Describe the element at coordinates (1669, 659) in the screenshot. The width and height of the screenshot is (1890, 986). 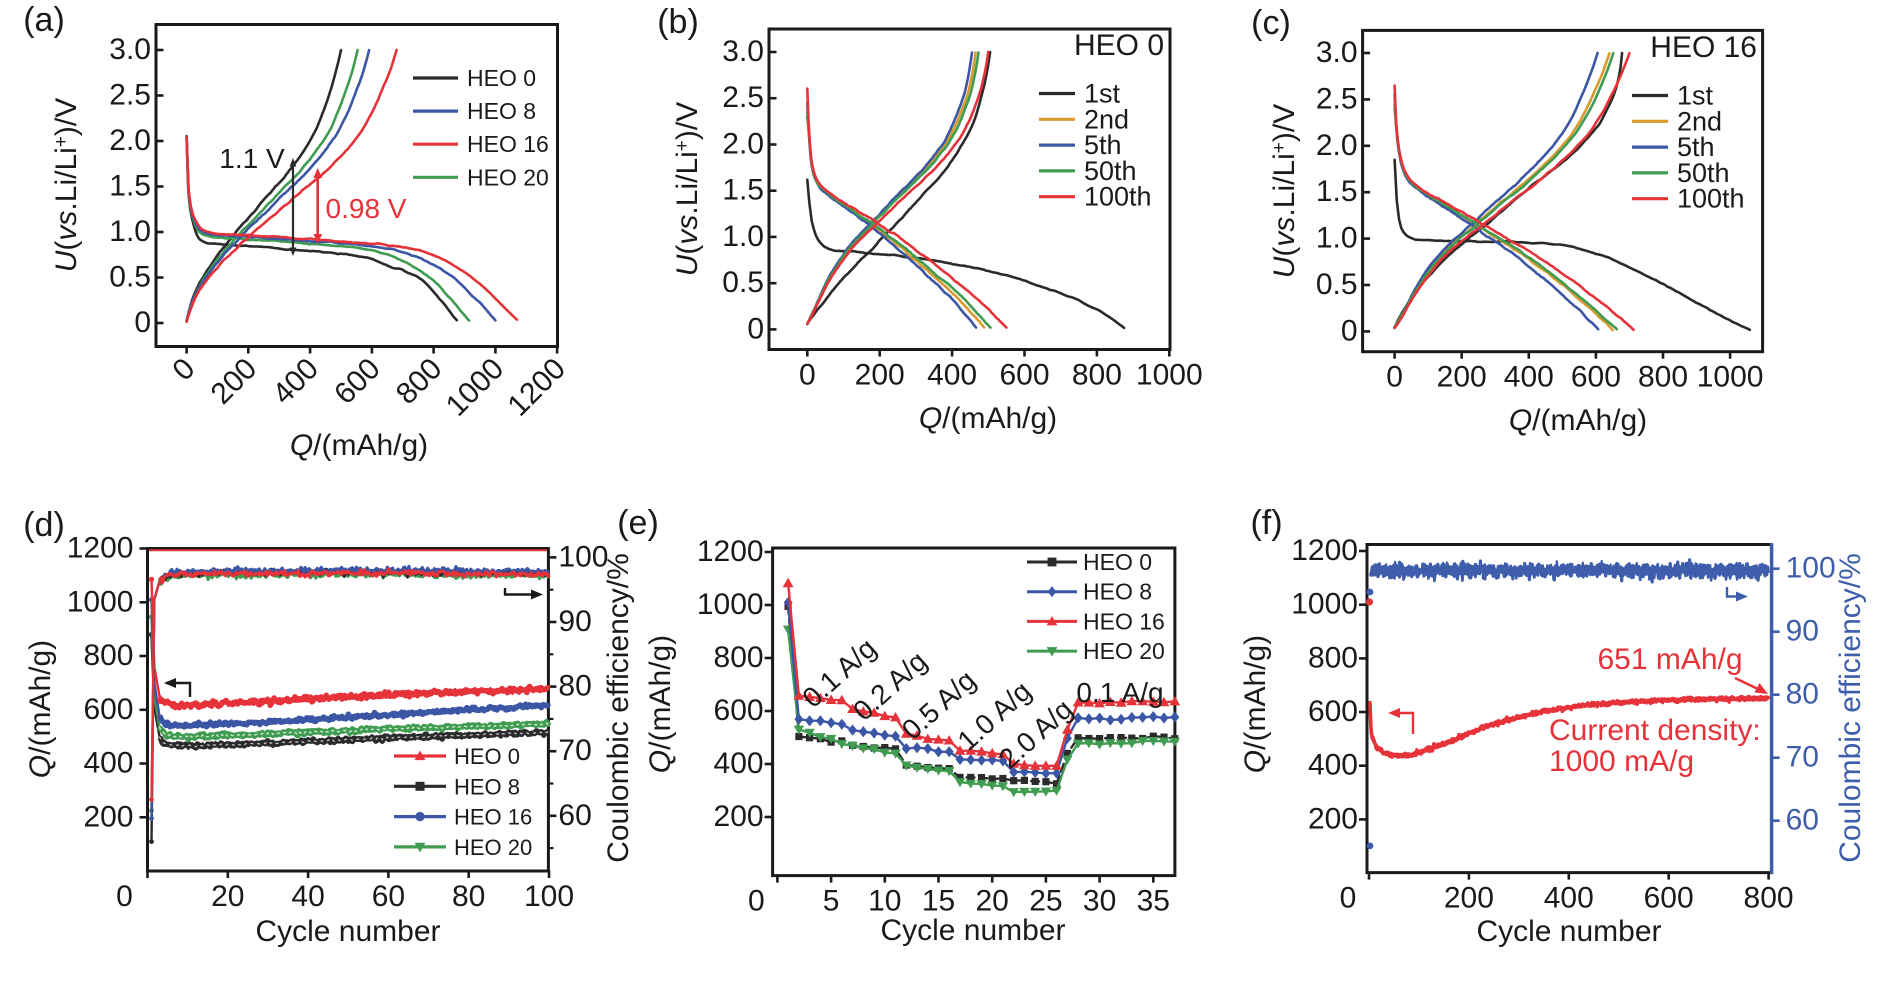
I see `svg-text: 651 mAh/g` at that location.